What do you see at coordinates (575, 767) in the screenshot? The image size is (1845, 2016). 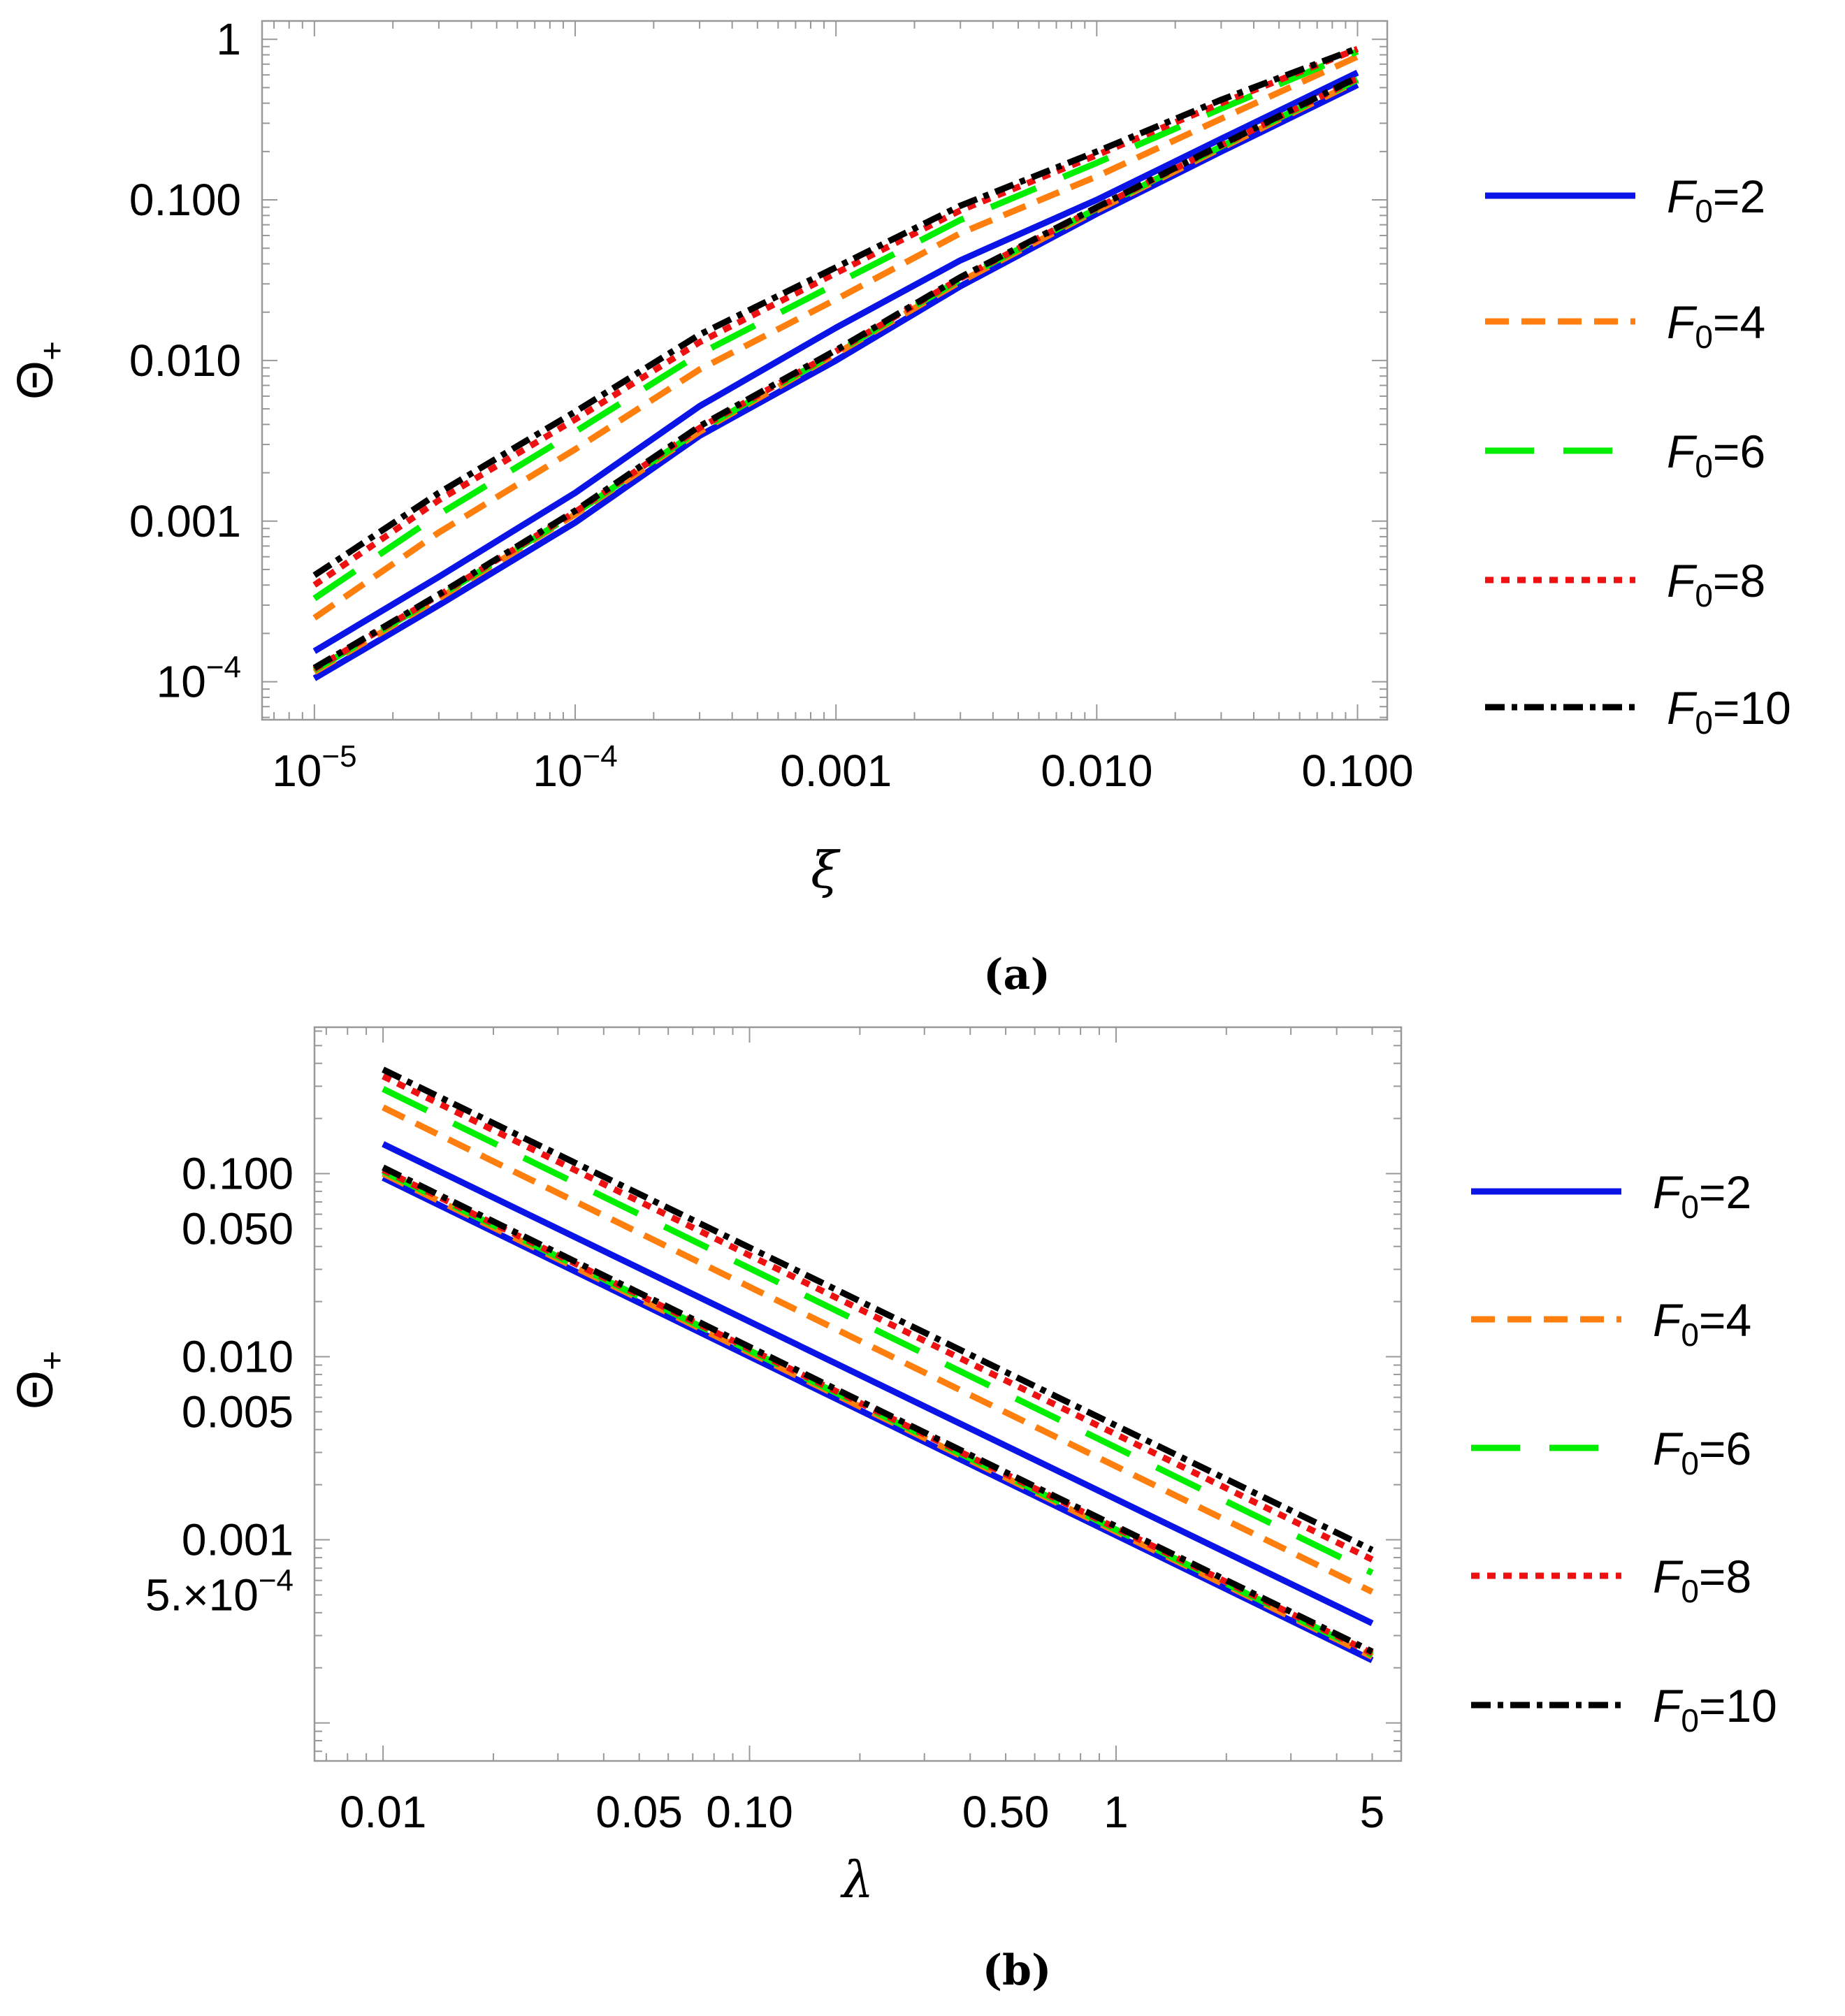 I see `x-tick-label: 10⁻⁴` at bounding box center [575, 767].